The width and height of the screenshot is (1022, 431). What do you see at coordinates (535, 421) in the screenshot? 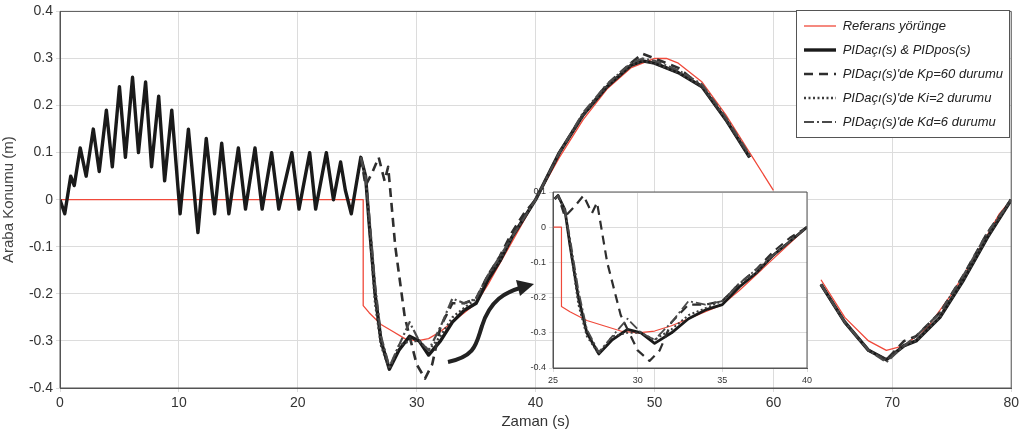
I see `x-axis-title: Zaman (s)` at bounding box center [535, 421].